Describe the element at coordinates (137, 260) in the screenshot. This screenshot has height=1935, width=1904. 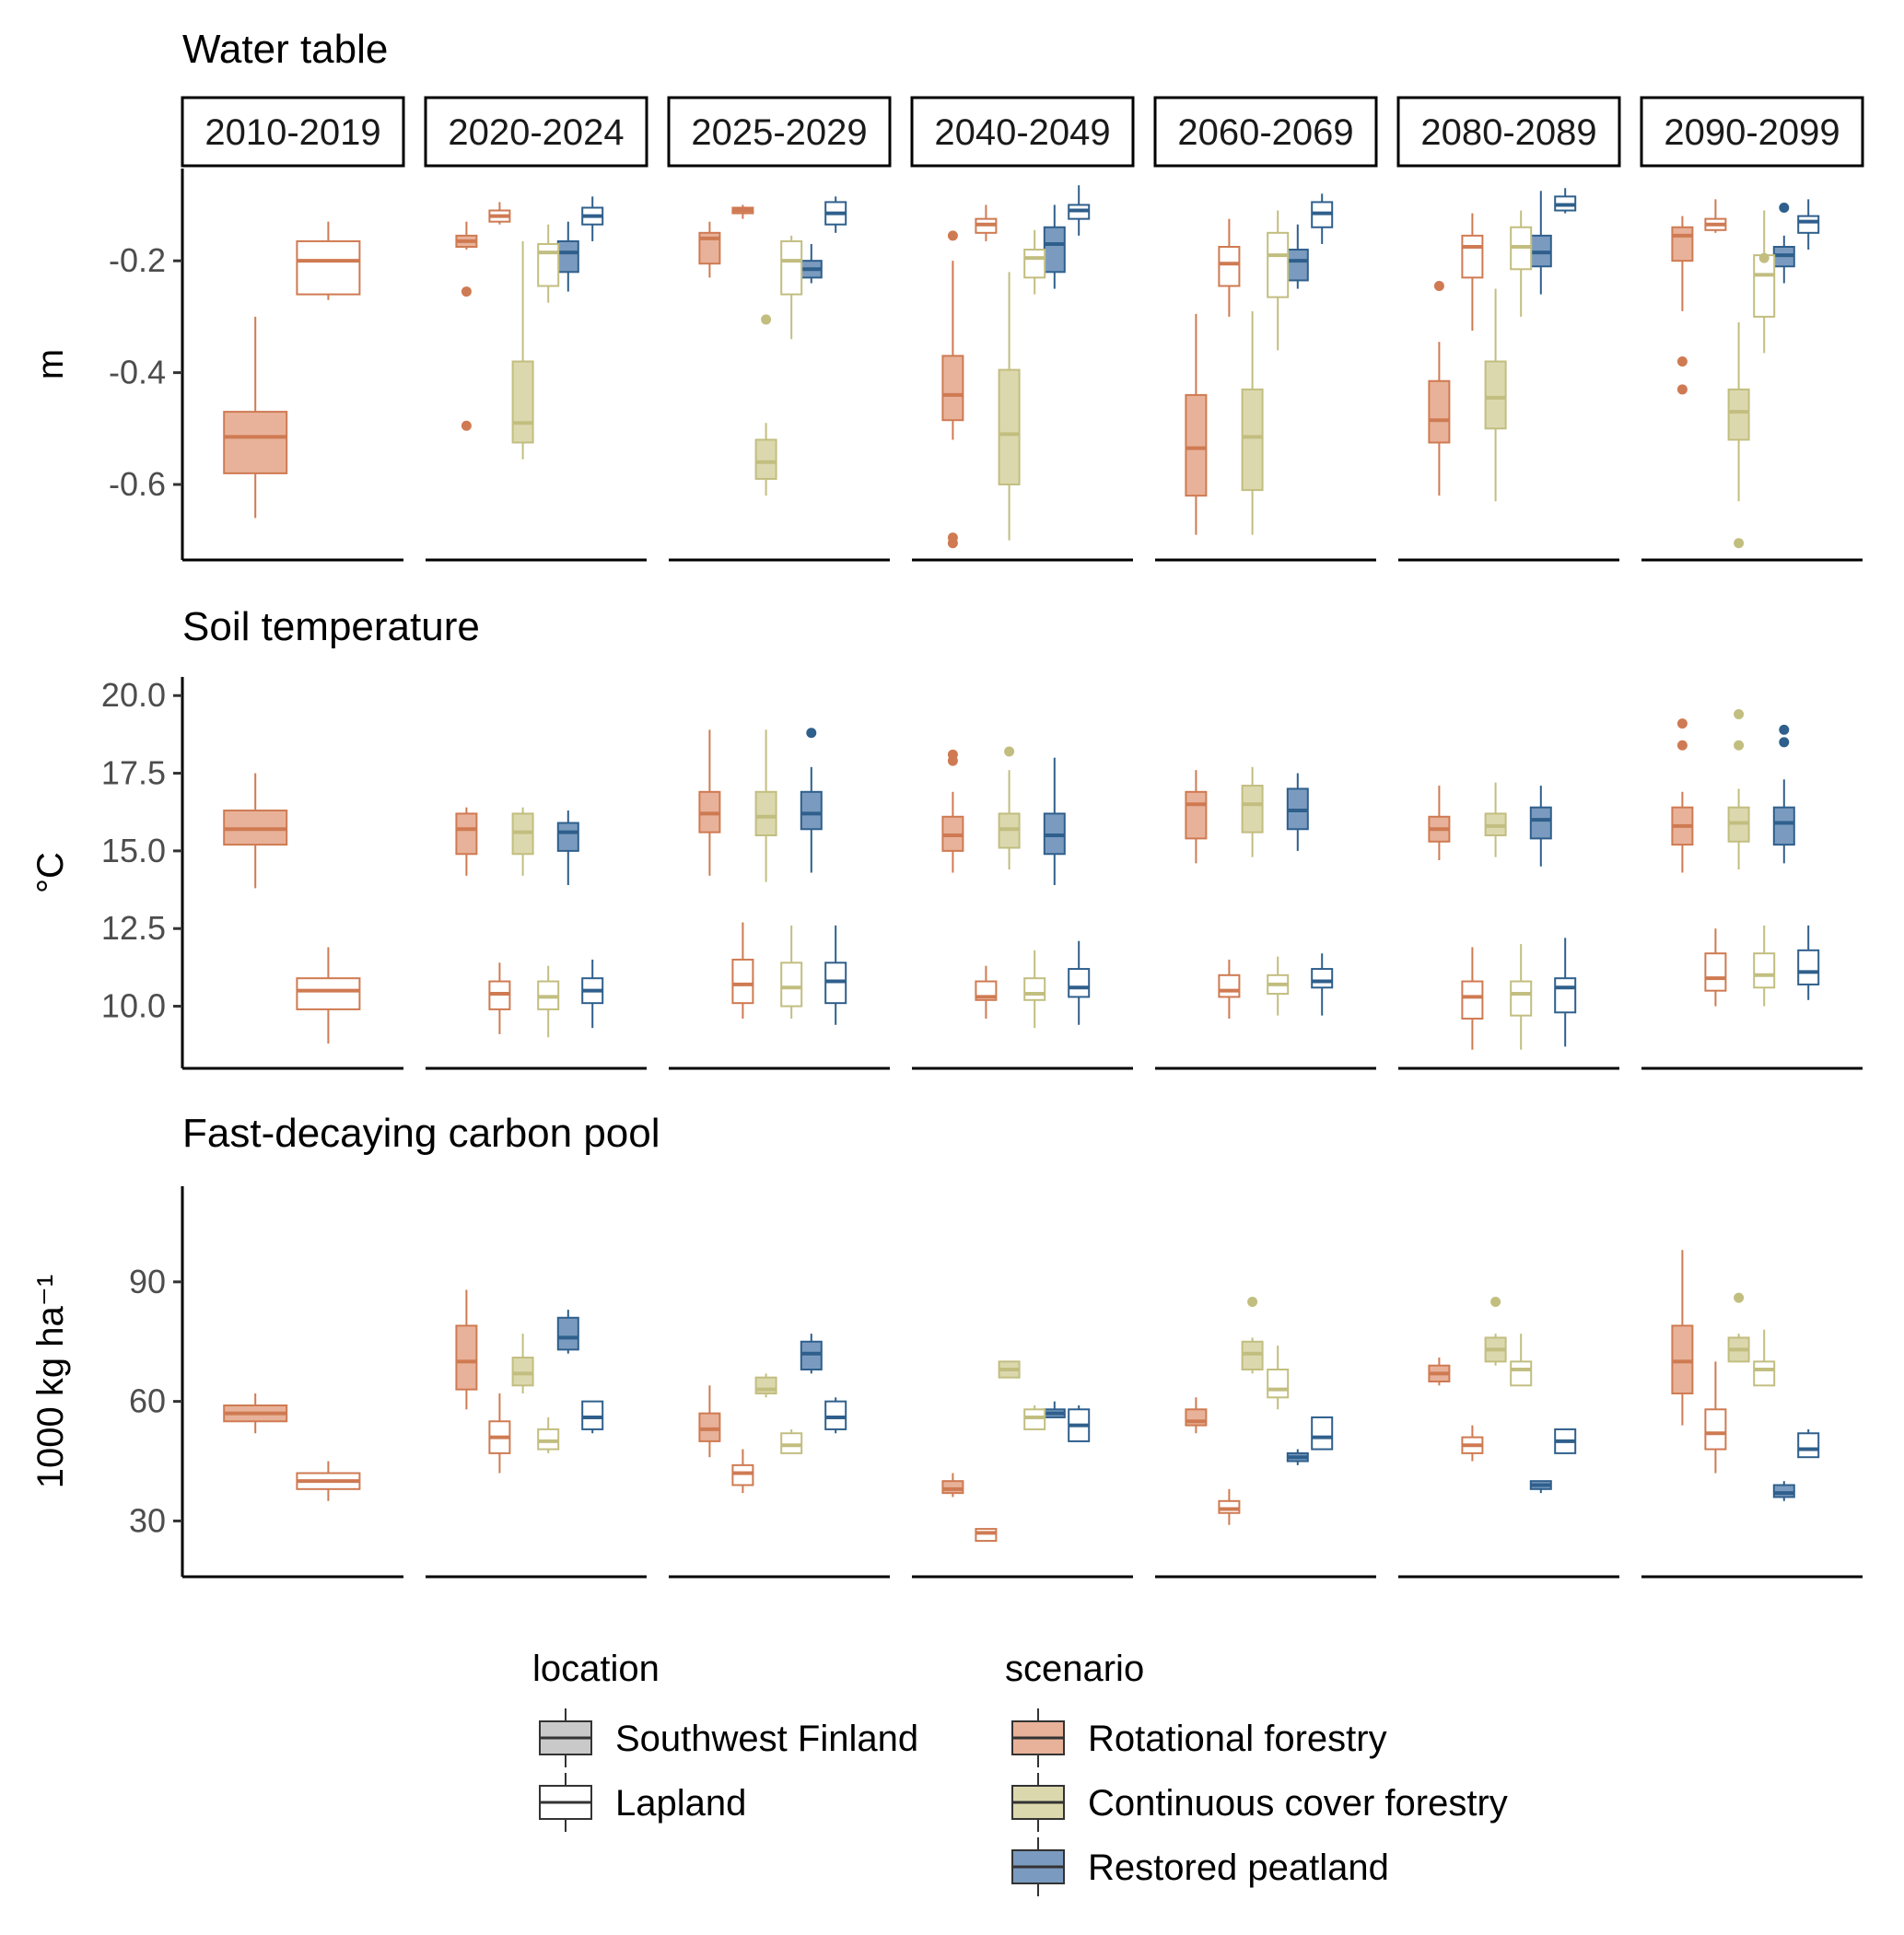
I see `y-tick-label: -0.2` at that location.